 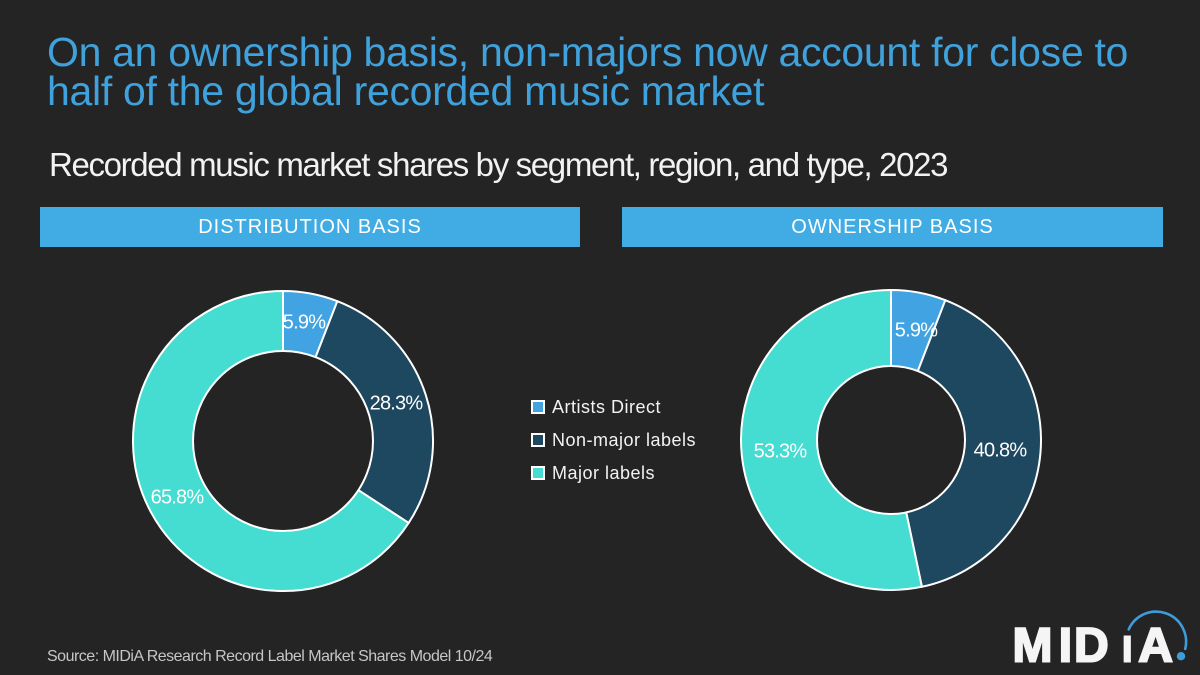 What do you see at coordinates (1155, 646) in the screenshot?
I see `svg-text: A` at bounding box center [1155, 646].